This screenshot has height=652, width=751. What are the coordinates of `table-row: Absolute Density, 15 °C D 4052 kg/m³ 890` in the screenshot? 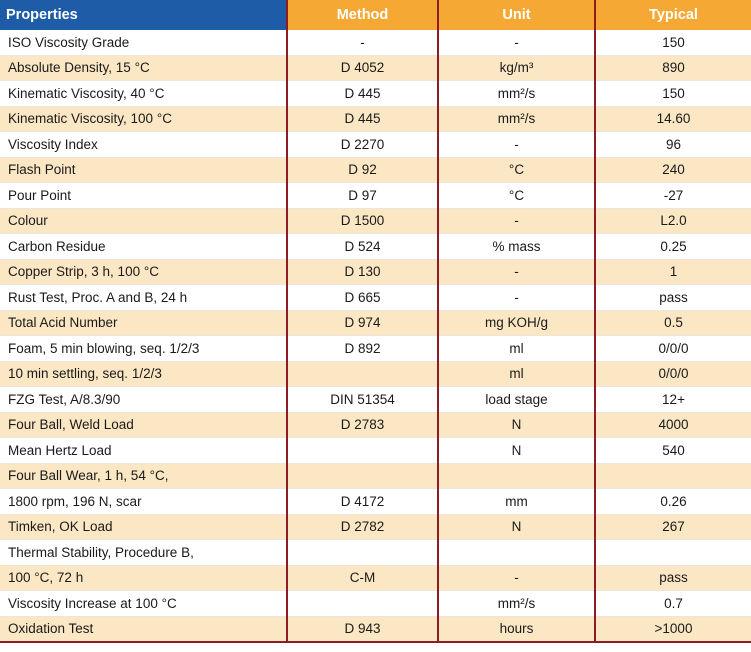 It's located at (375, 68).